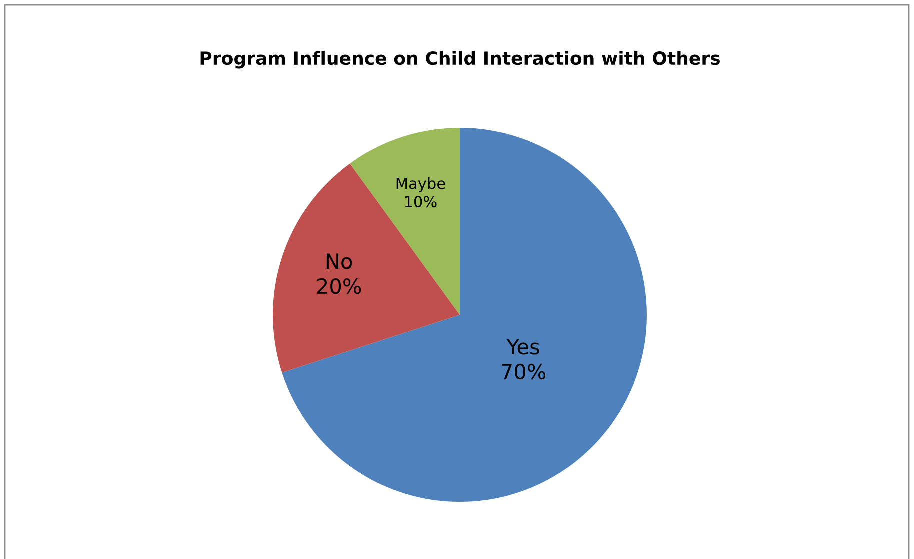 The height and width of the screenshot is (559, 914). Describe the element at coordinates (366, 268) in the screenshot. I see `pie-slice` at that location.